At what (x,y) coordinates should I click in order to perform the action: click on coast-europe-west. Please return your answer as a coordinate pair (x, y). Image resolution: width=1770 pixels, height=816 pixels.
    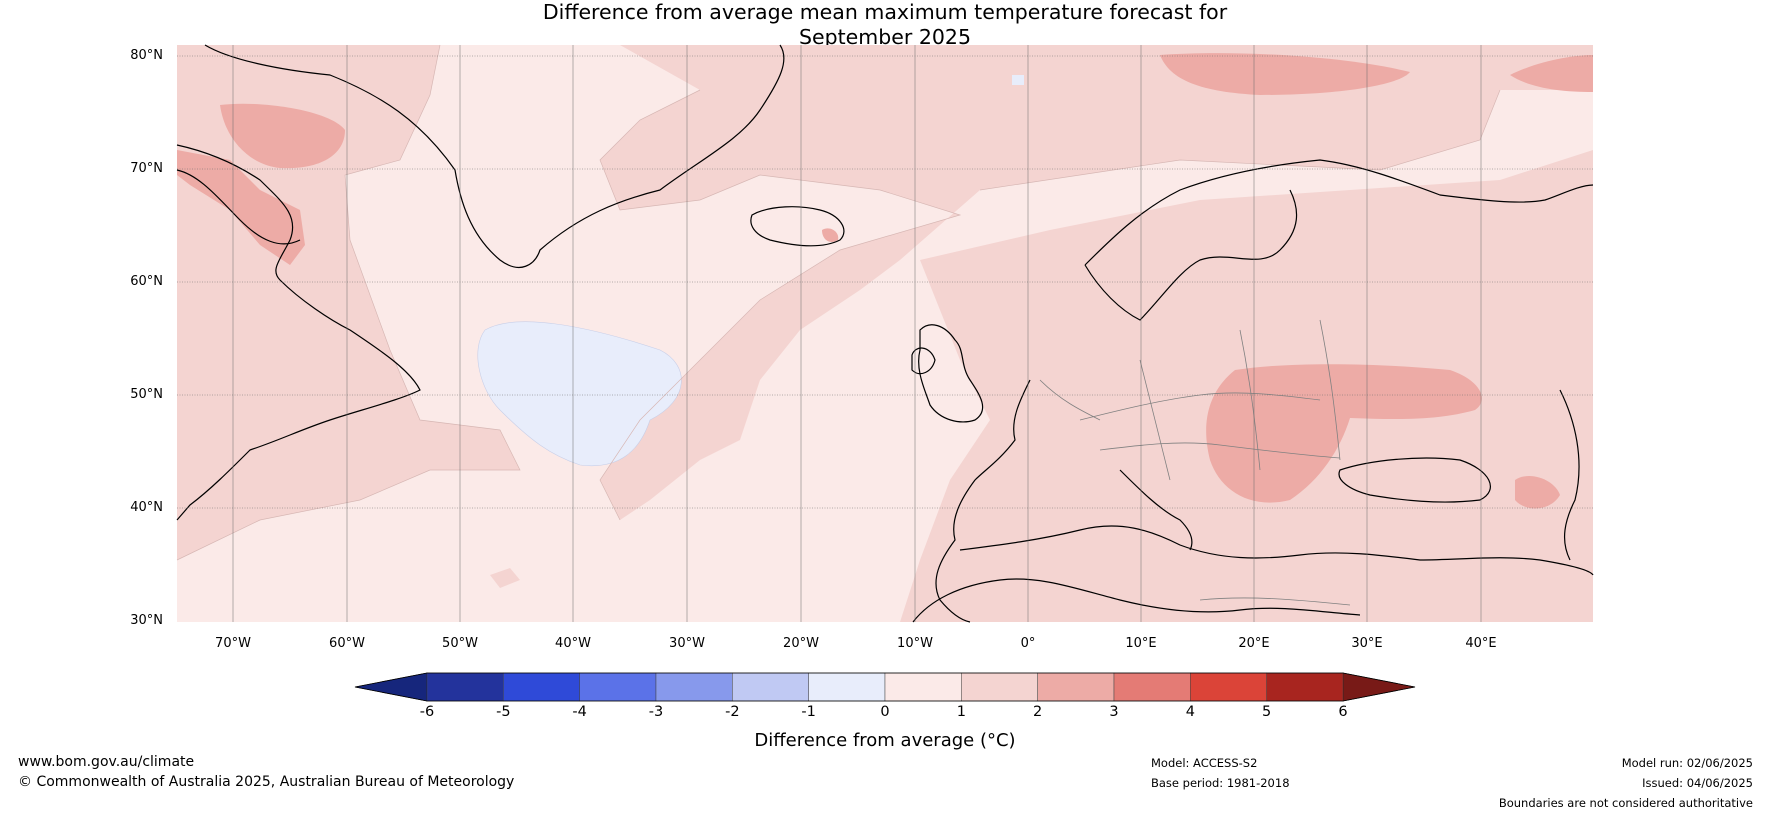
    Looking at the image, I should click on (983, 501).